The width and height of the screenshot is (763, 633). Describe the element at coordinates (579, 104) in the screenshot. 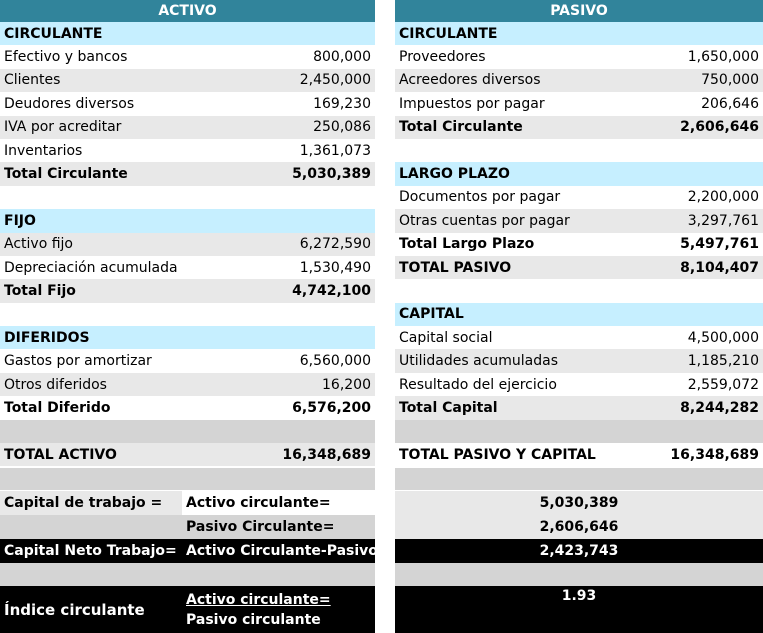

I see `pasivo-row: Impuestos por pagar 206,646` at that location.